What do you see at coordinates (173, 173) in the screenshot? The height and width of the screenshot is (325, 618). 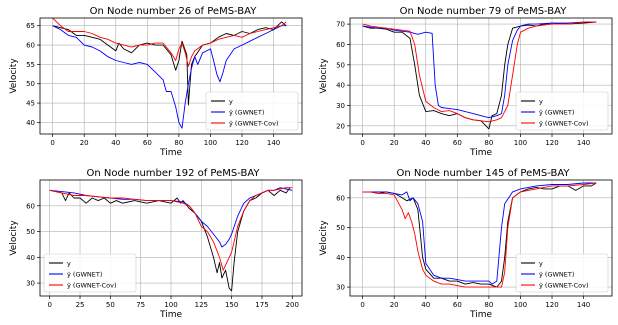 I see `panel-title: On Node number 192 of PeMS-BAY` at bounding box center [173, 173].